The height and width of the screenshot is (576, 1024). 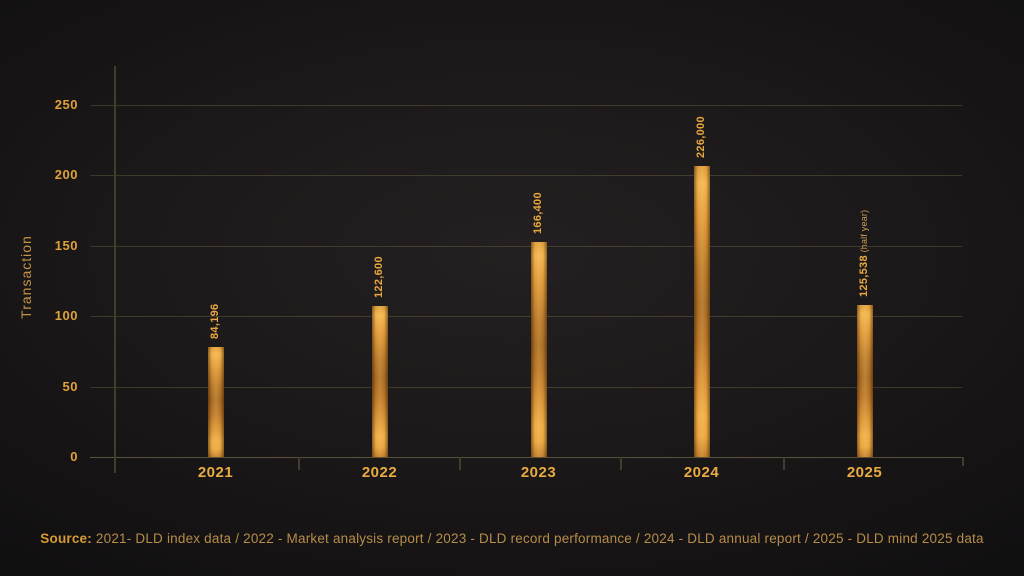 I want to click on bar-2025, so click(x=864, y=380).